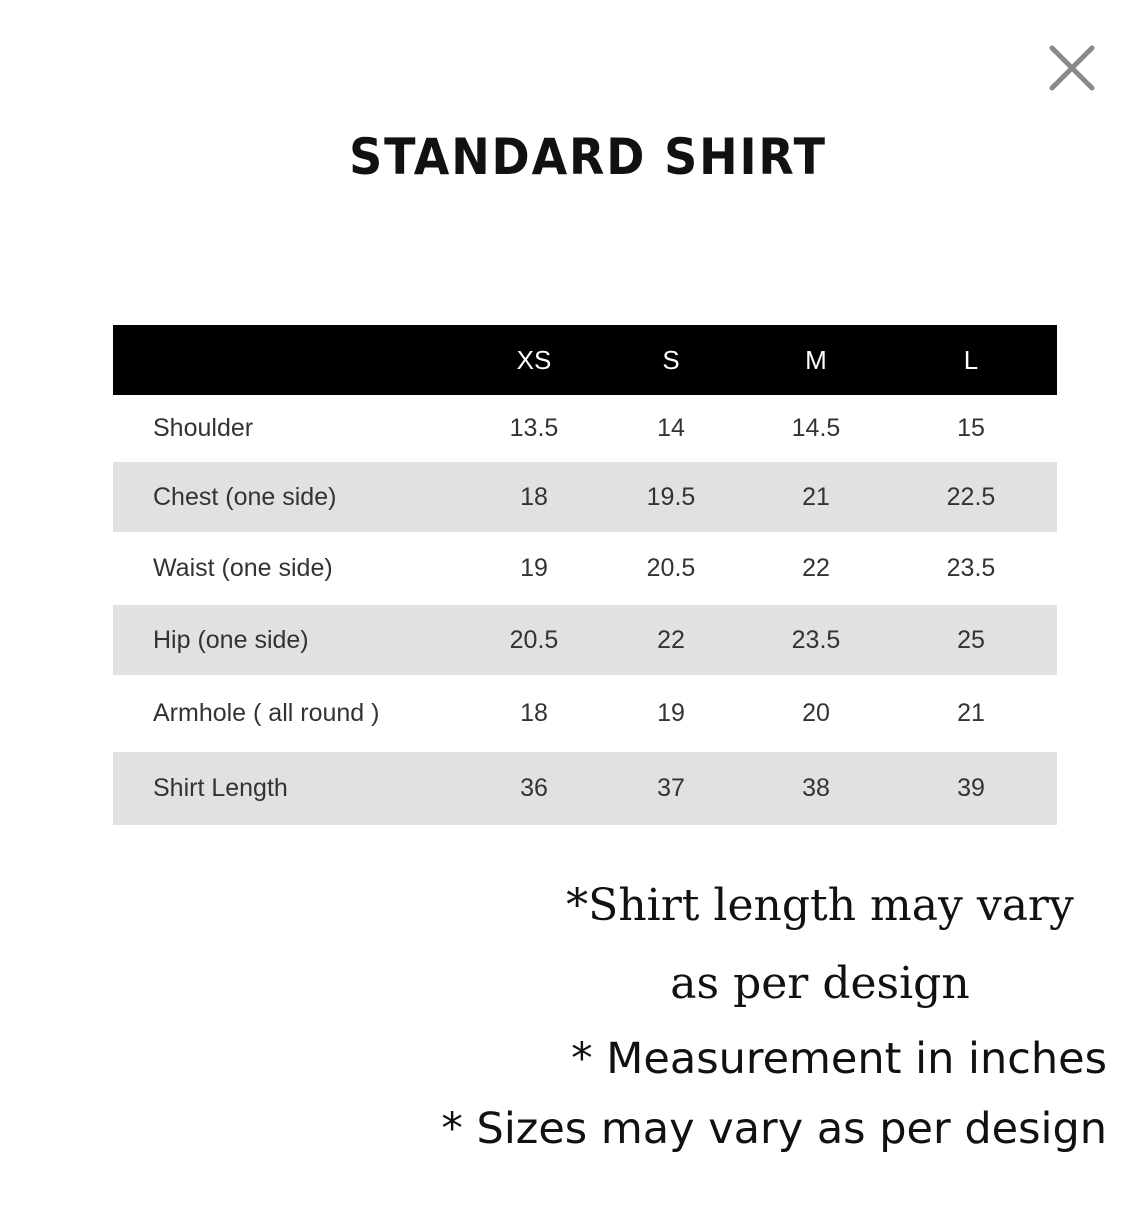  Describe the element at coordinates (820, 905) in the screenshot. I see `note-shirt-length: *Shirt length may vary` at that location.